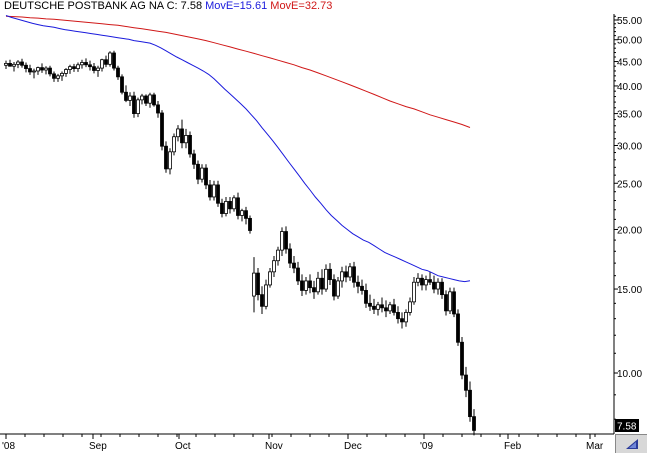 The width and height of the screenshot is (647, 453). What do you see at coordinates (274, 446) in the screenshot?
I see `x-tick-label: Nov` at bounding box center [274, 446].